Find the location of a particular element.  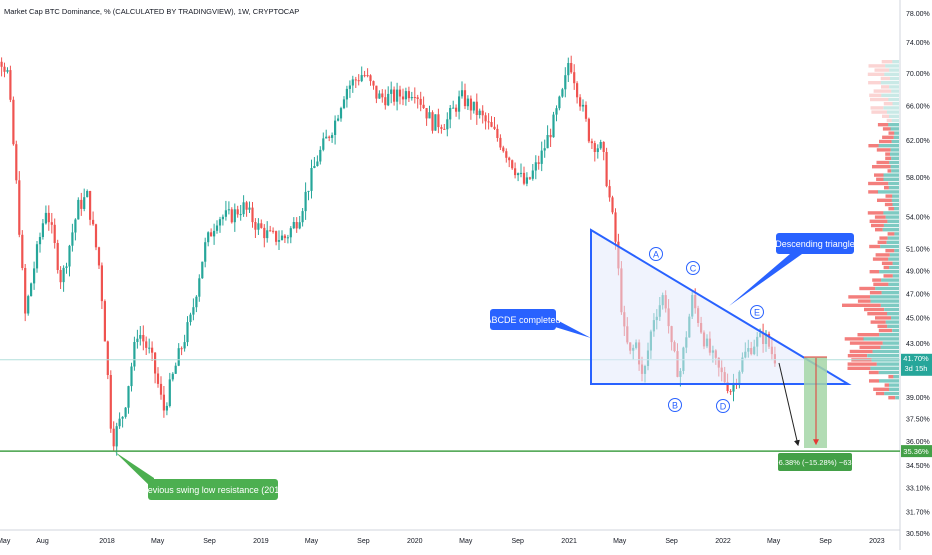

callout-swing-low: Previous swing low resistance (2018) is located at coordinates (201, 476).